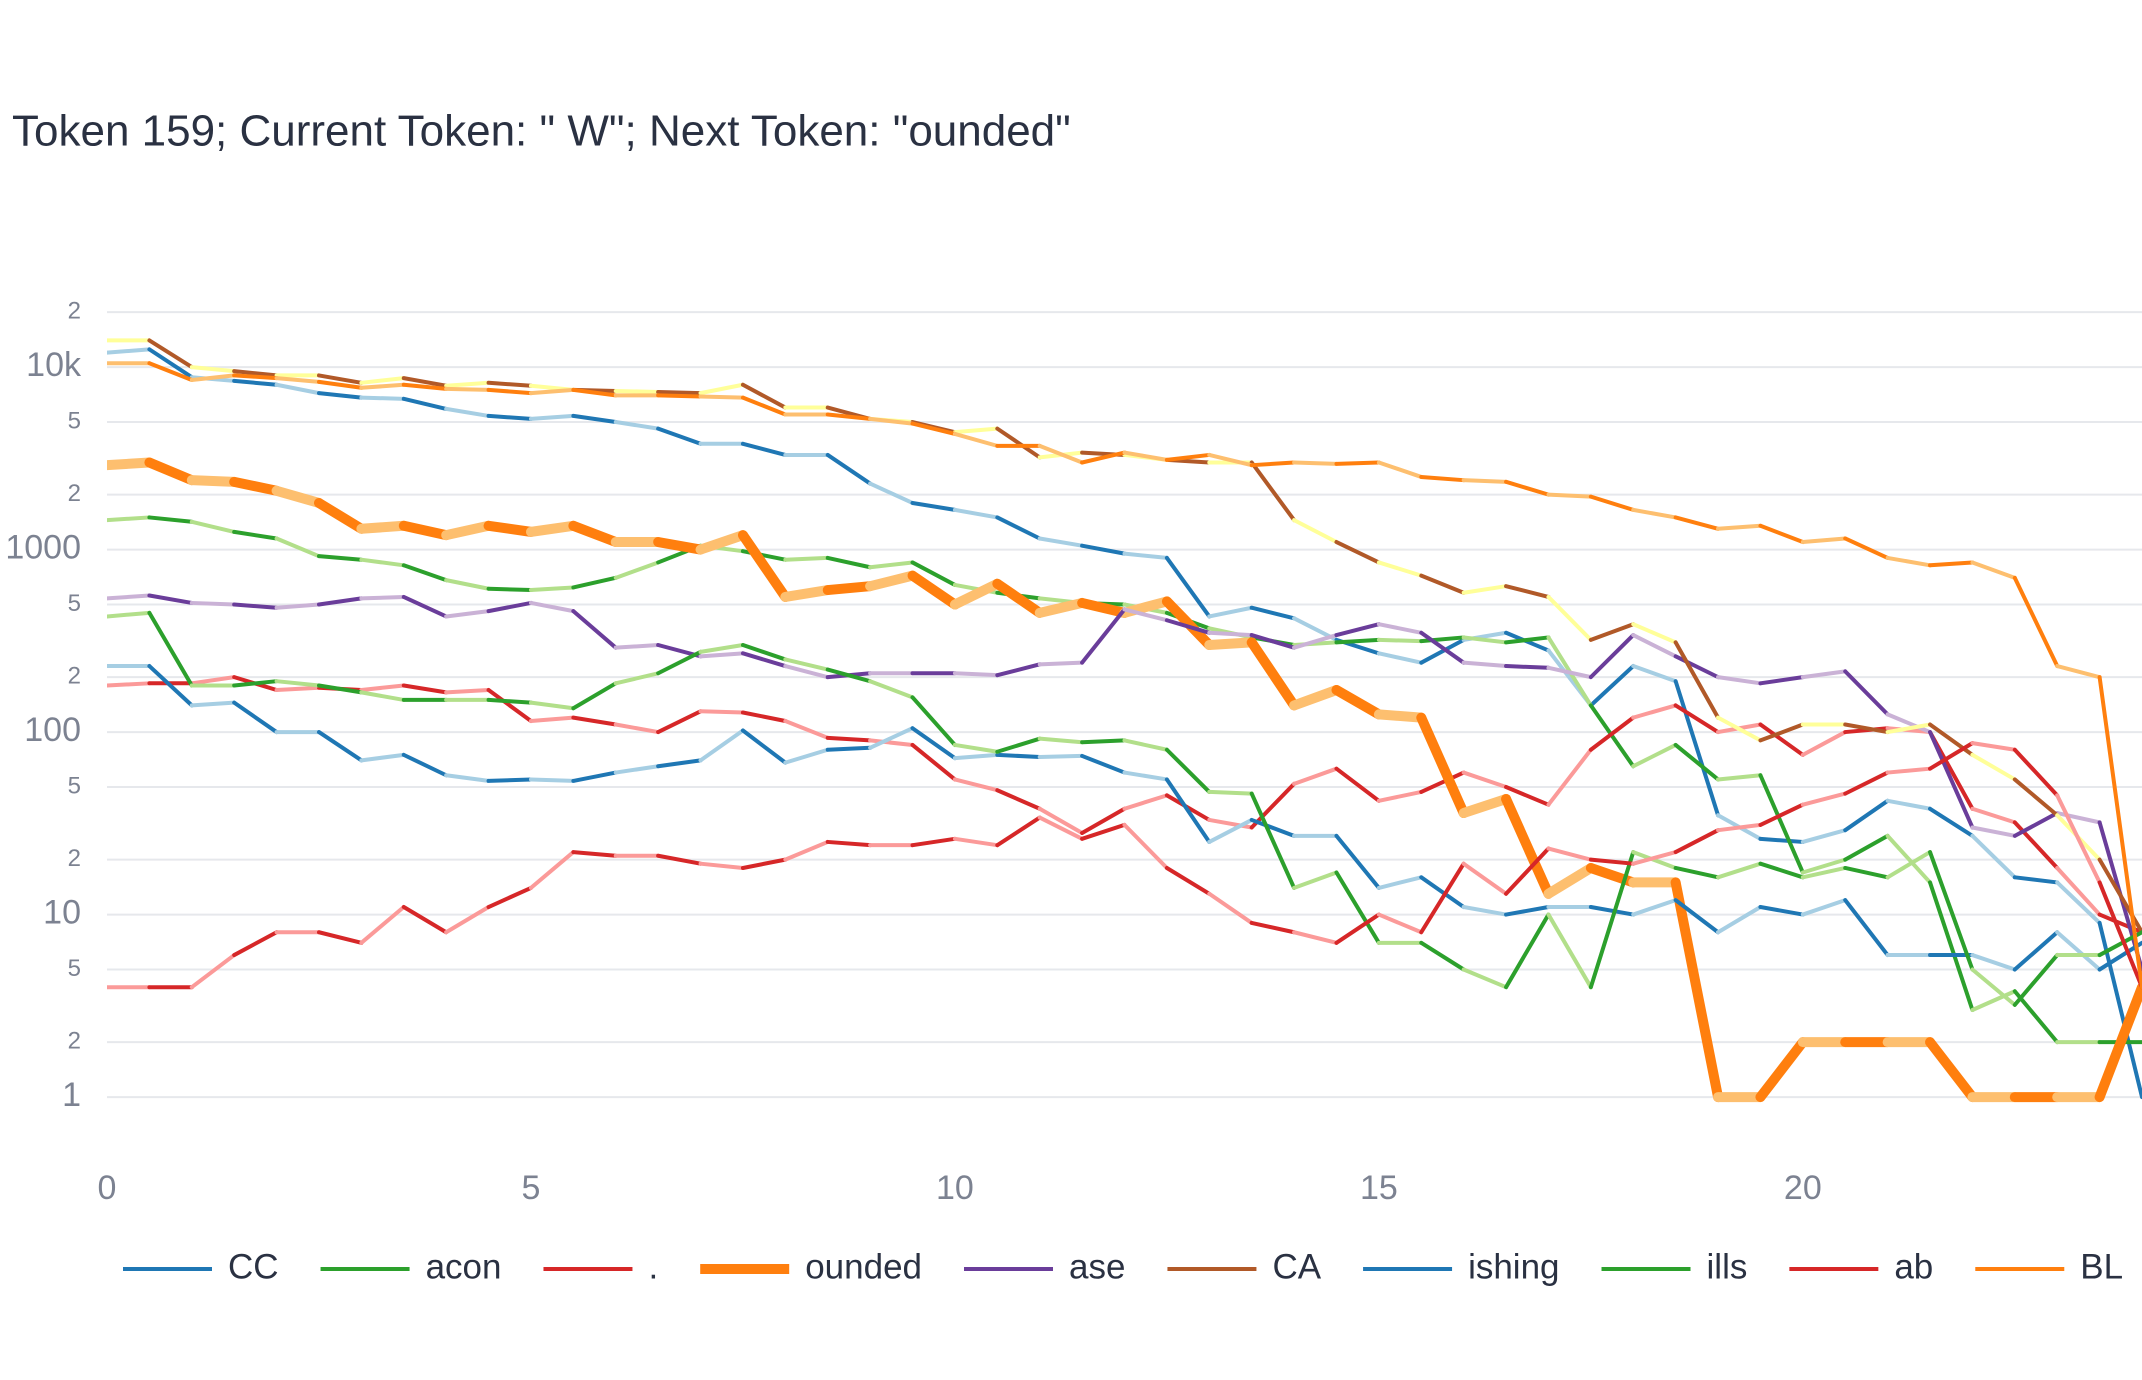  What do you see at coordinates (43, 548) in the screenshot?
I see `y-tick-label: 1000` at bounding box center [43, 548].